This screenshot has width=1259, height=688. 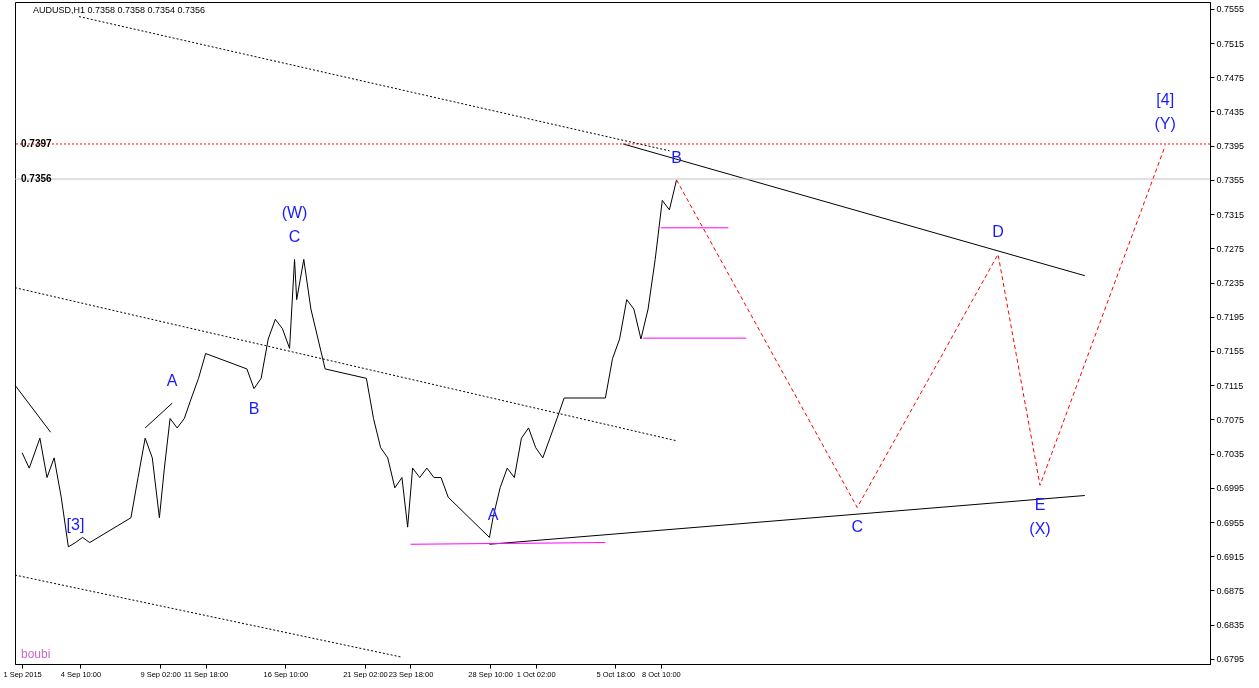 What do you see at coordinates (75, 524) in the screenshot?
I see `annotation: [3]` at bounding box center [75, 524].